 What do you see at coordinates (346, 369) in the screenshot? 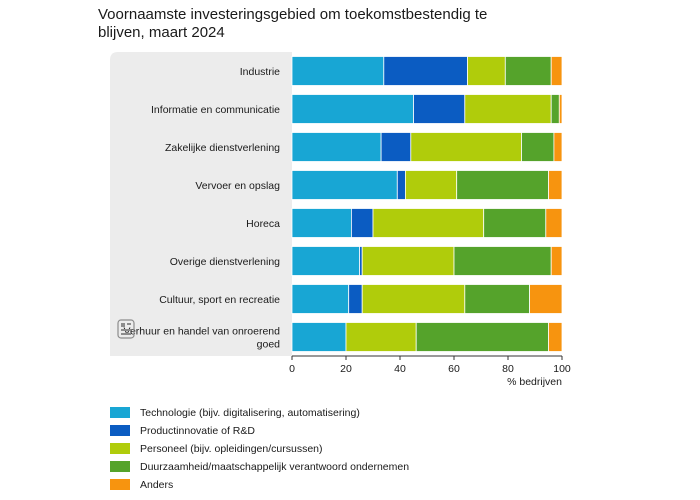
I see `x-tick-label: 20` at bounding box center [346, 369].